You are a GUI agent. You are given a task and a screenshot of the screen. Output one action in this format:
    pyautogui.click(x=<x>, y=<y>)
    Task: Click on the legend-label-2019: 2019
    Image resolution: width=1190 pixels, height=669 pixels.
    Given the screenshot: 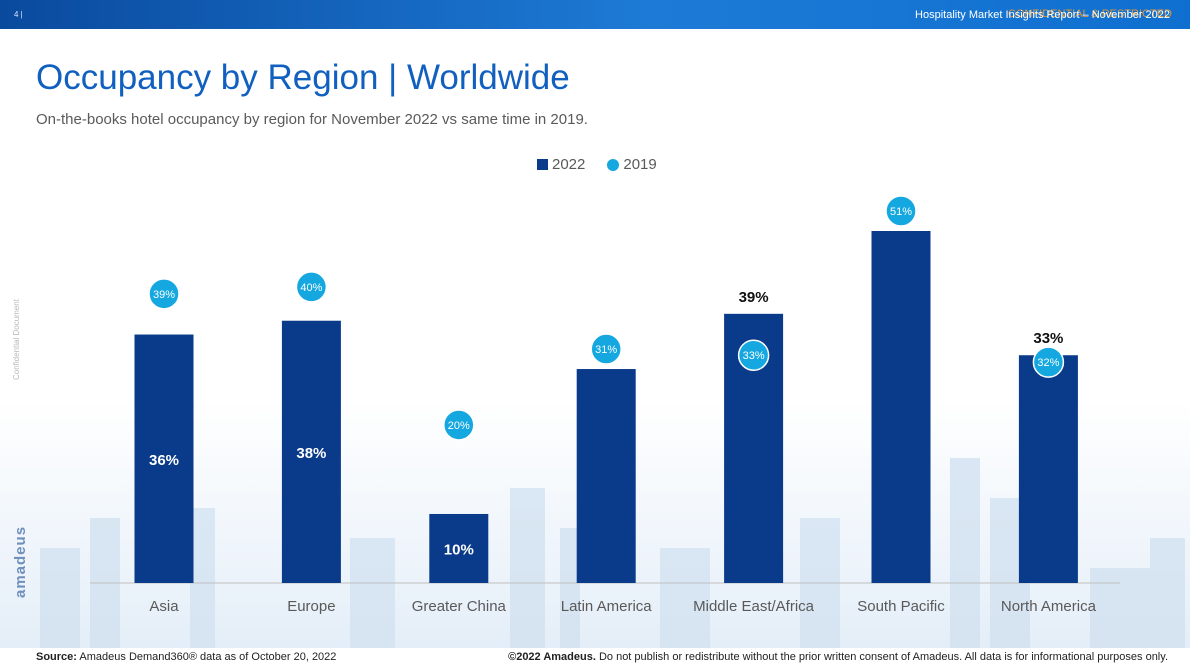 What is the action you would take?
    pyautogui.click(x=640, y=164)
    